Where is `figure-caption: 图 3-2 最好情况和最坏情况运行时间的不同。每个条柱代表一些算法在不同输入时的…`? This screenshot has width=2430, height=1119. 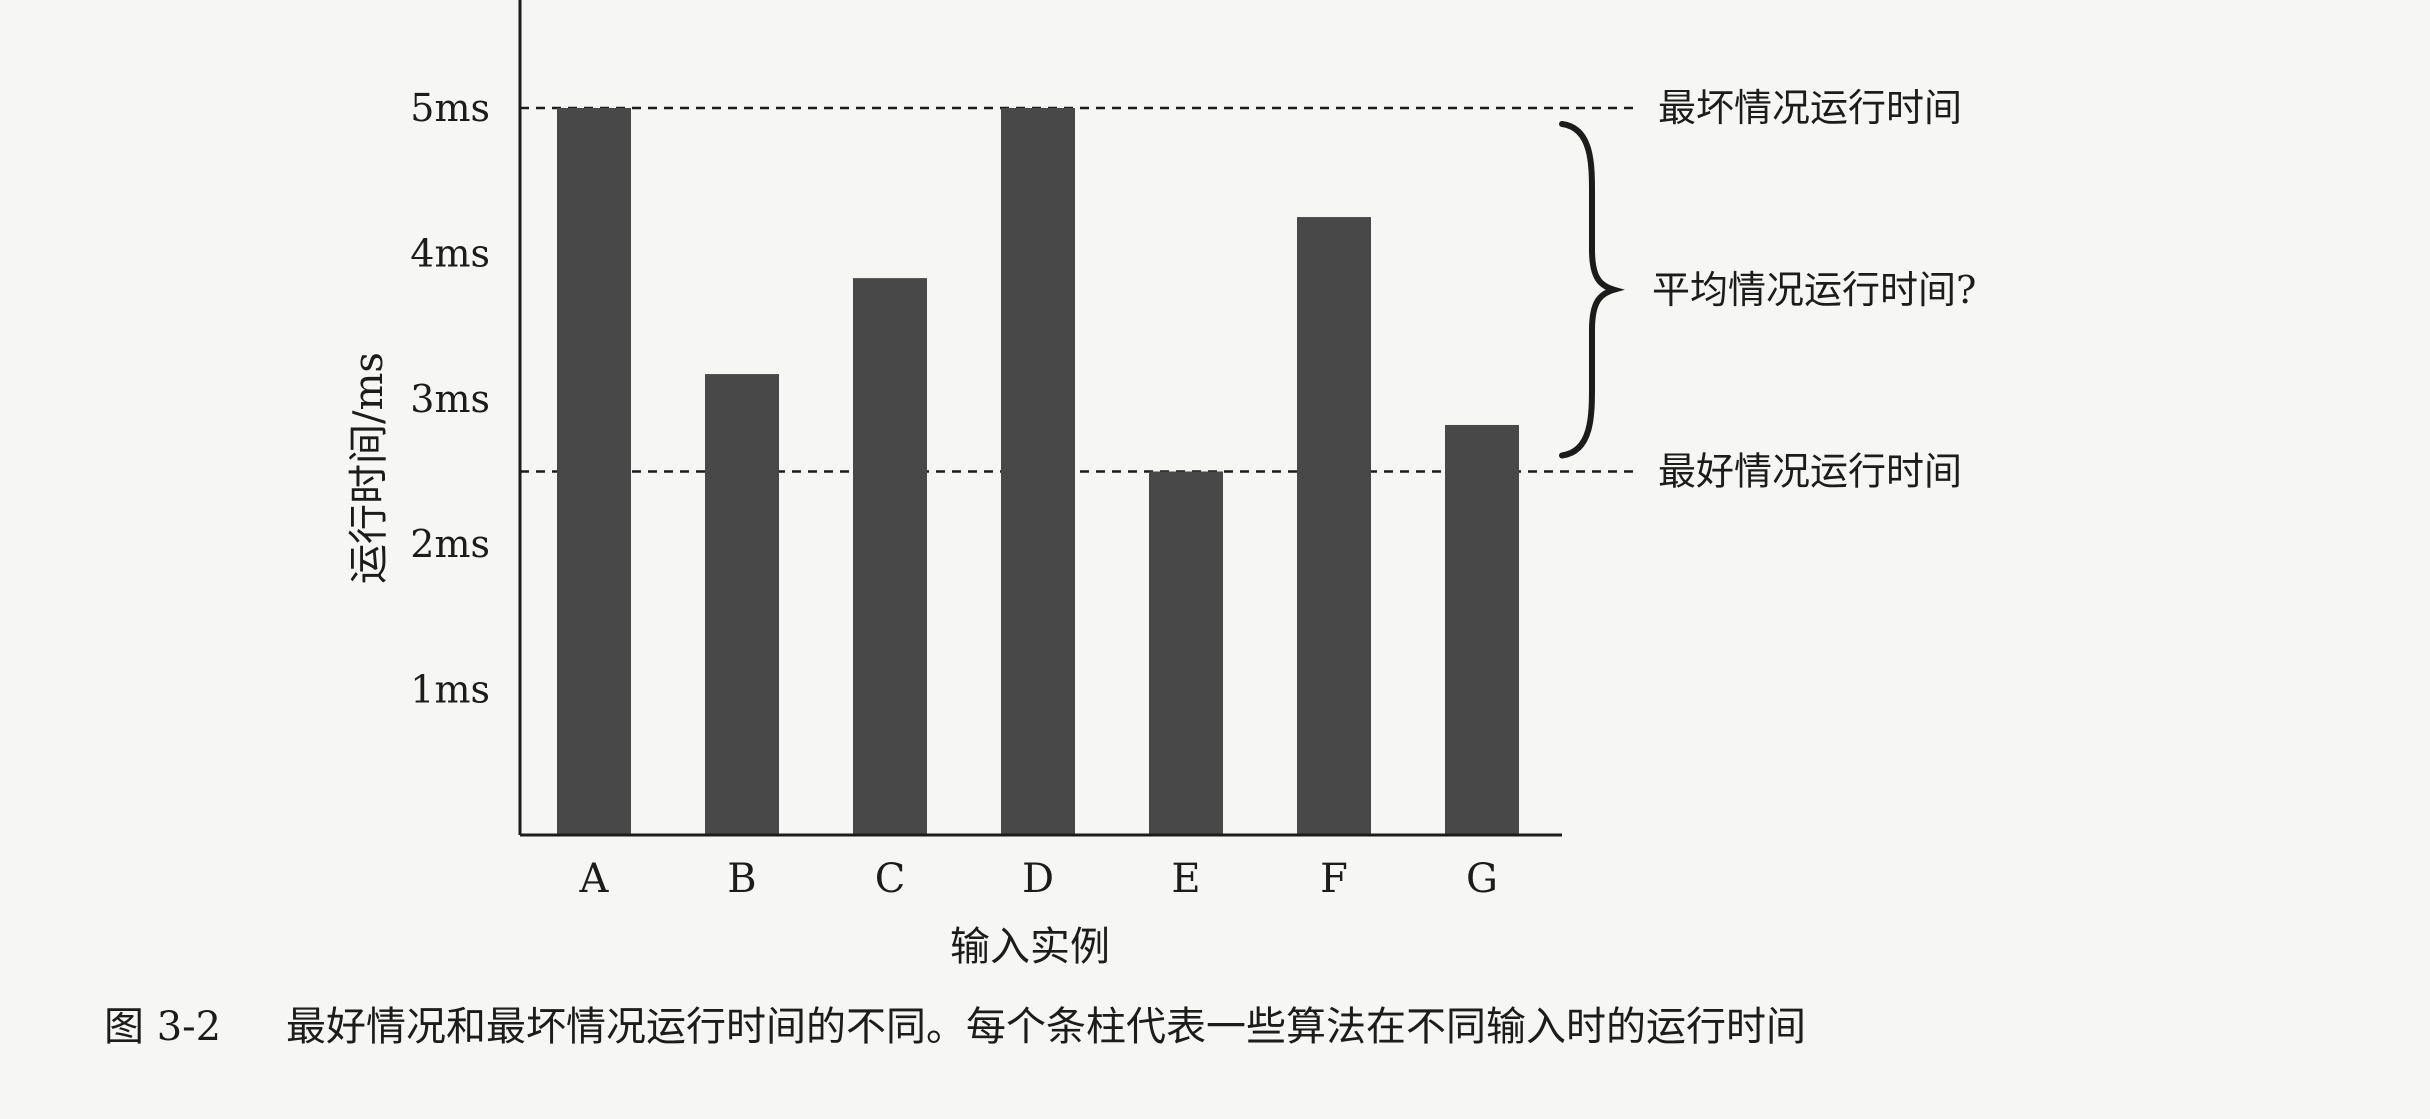 figure-caption: 图 3-2 最好情况和最坏情况运行时间的不同。每个条柱代表一些算法在不同输入时的… is located at coordinates (955, 1027).